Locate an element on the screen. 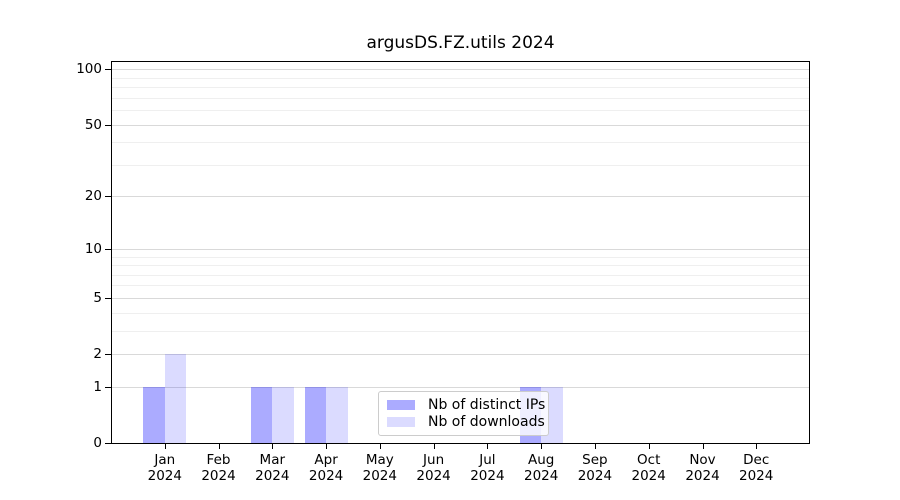 Image resolution: width=900 pixels, height=500 pixels. legend-label-distinct-ips: Nb of distinct IPs is located at coordinates (487, 404).